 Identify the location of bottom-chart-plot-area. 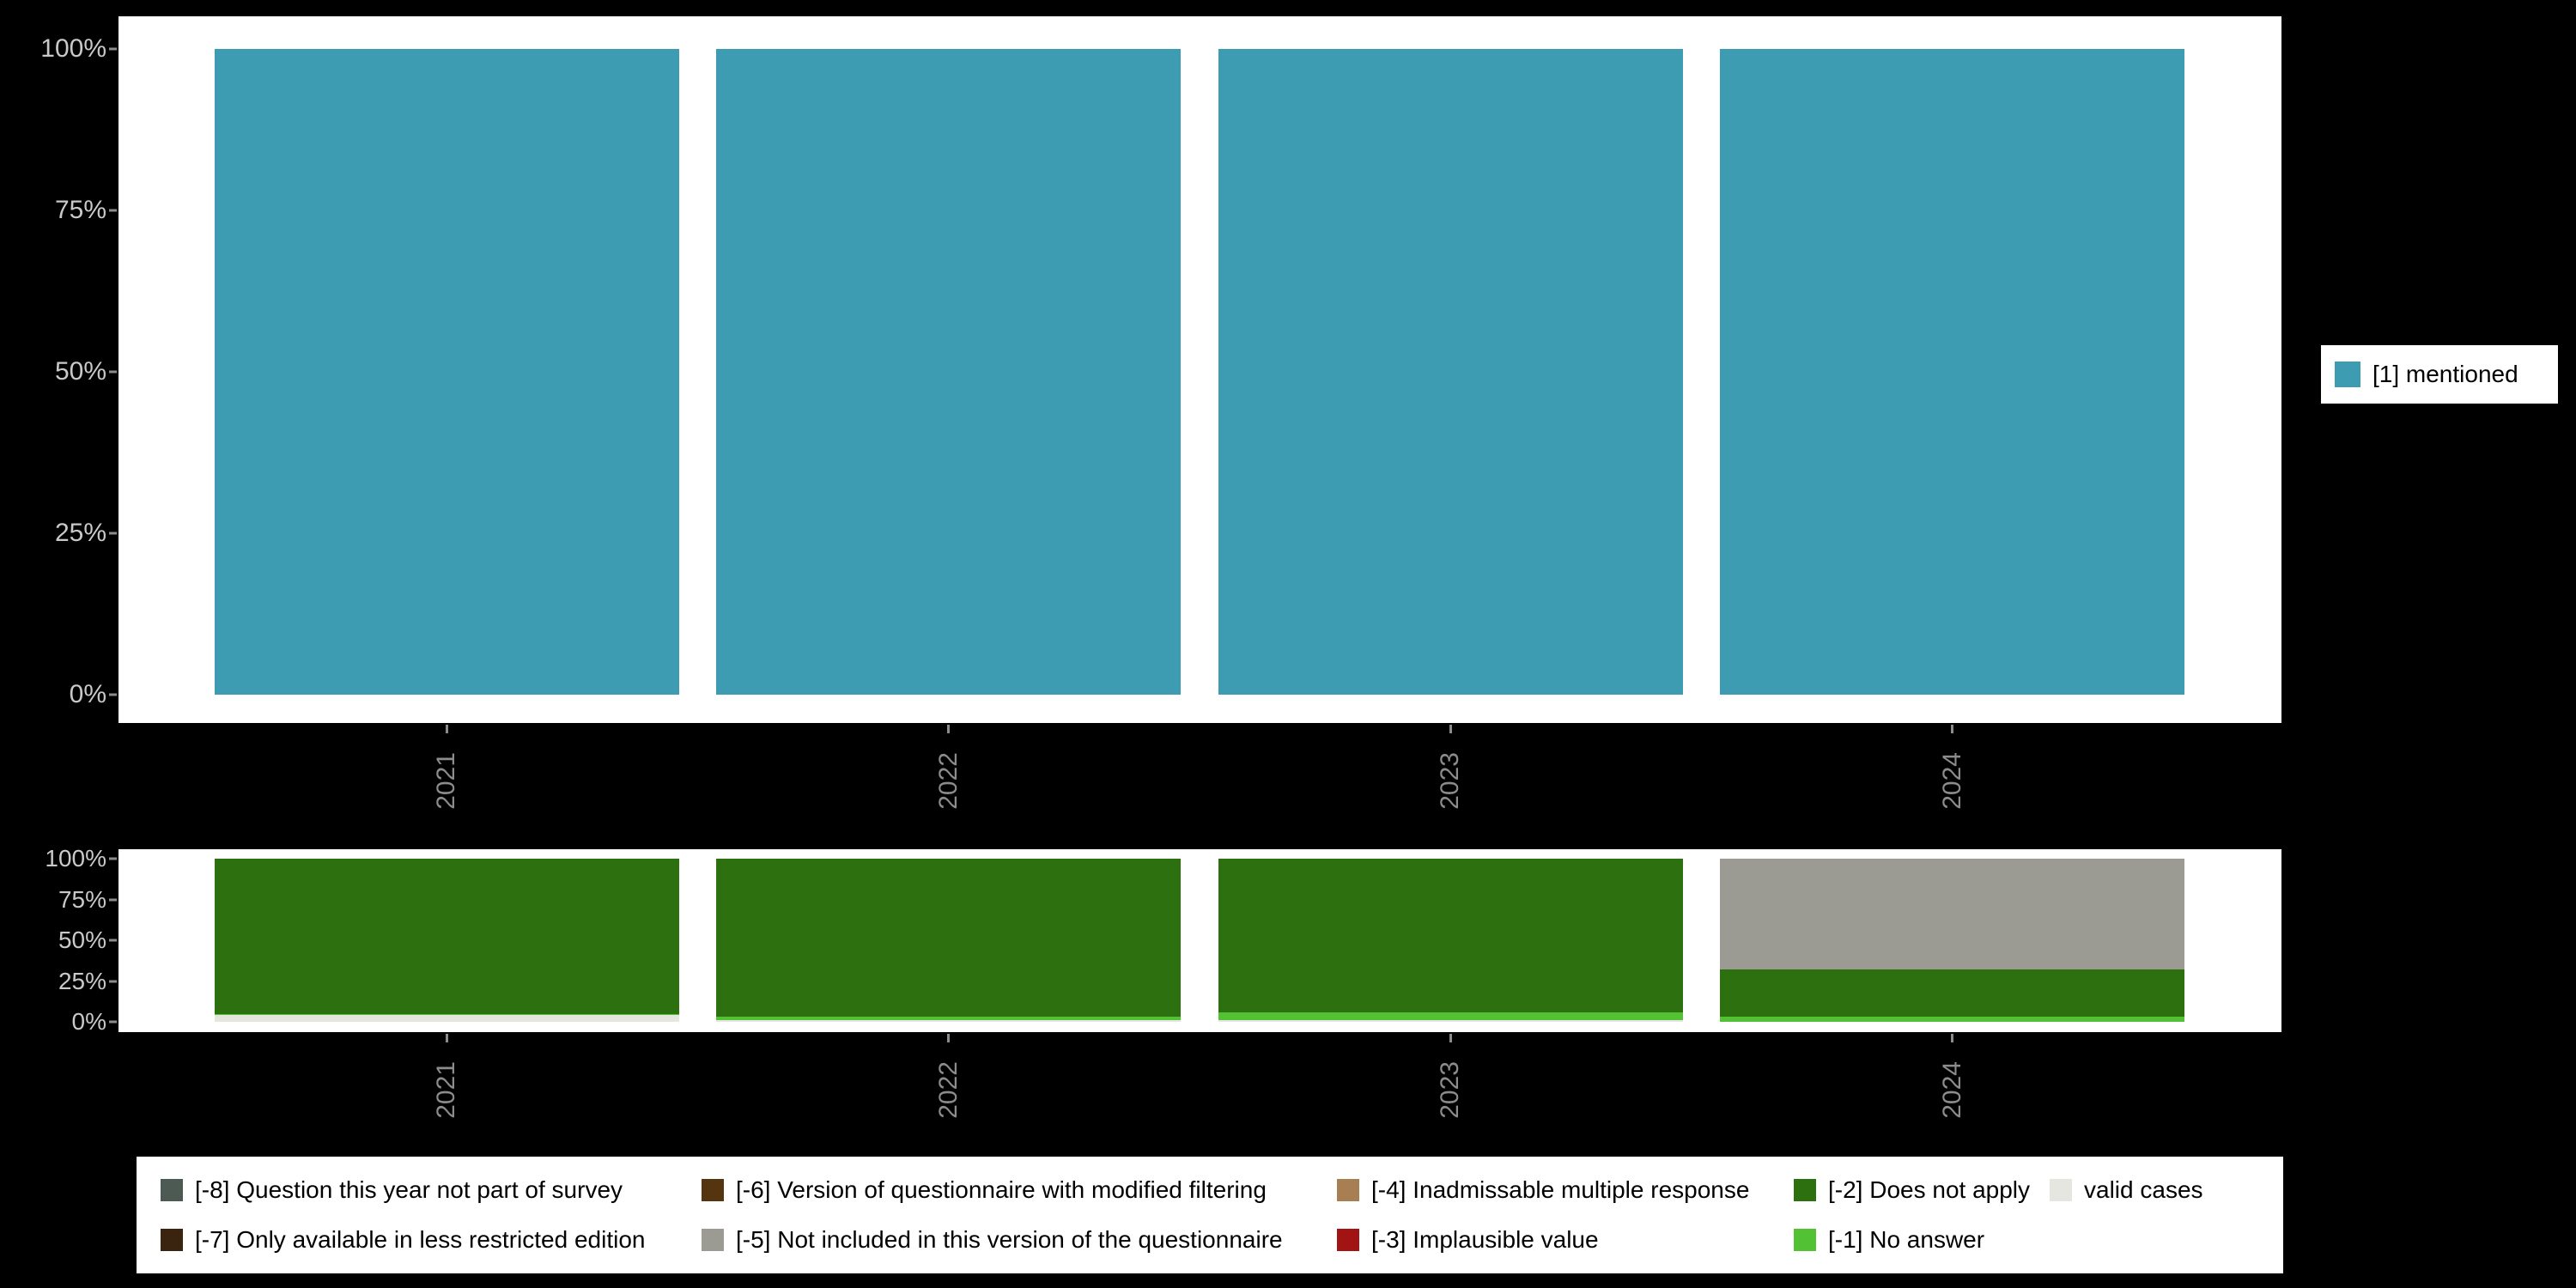
(1199, 940).